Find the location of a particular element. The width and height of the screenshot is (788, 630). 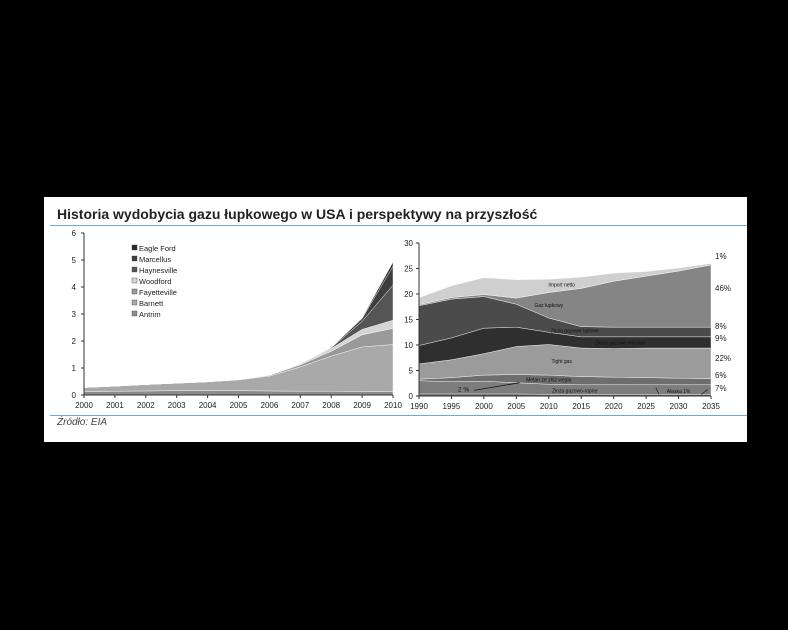

band-label-zloza-gazowe-ladowe: Złoża gazowe lądowe is located at coordinates (575, 331).